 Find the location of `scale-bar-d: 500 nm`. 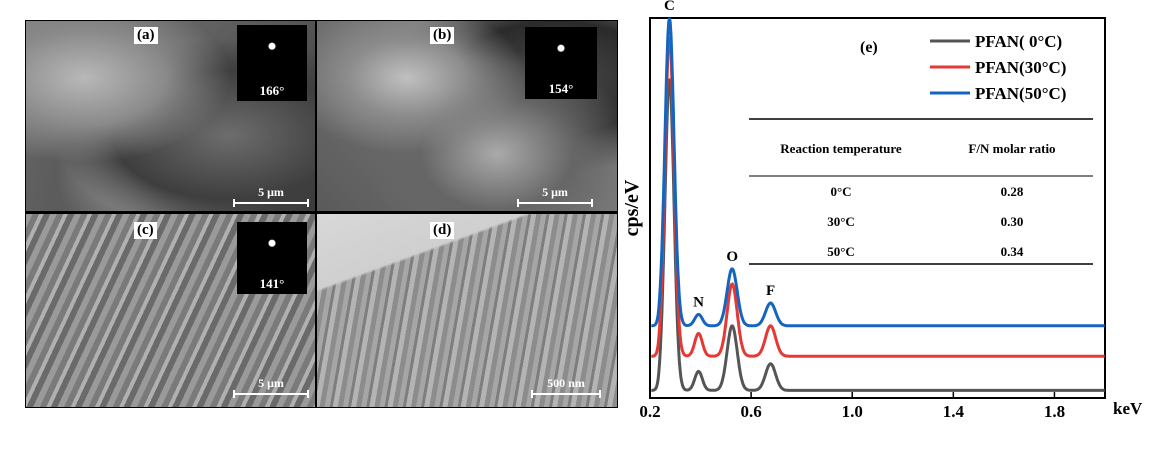

scale-bar-d: 500 nm is located at coordinates (566, 387).